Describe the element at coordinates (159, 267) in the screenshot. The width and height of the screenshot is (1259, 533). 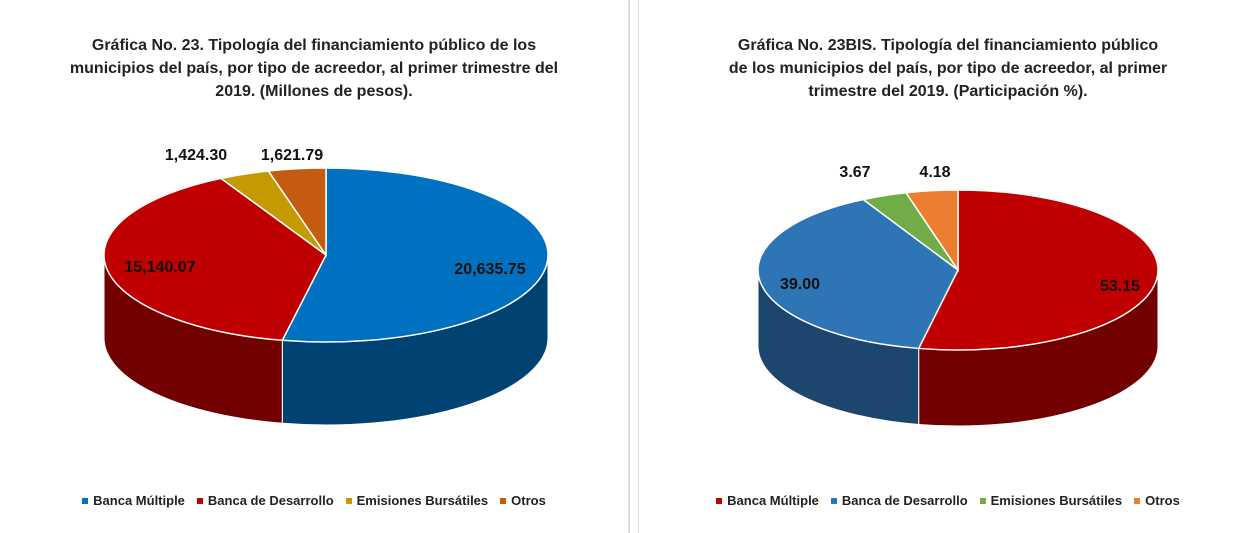
I see `data-label: 15,140.07` at that location.